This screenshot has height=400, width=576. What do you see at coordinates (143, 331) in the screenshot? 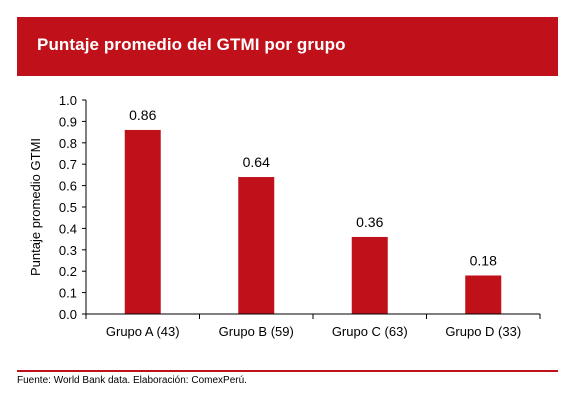
I see `x-tick-label: Grupo A (43)` at bounding box center [143, 331].